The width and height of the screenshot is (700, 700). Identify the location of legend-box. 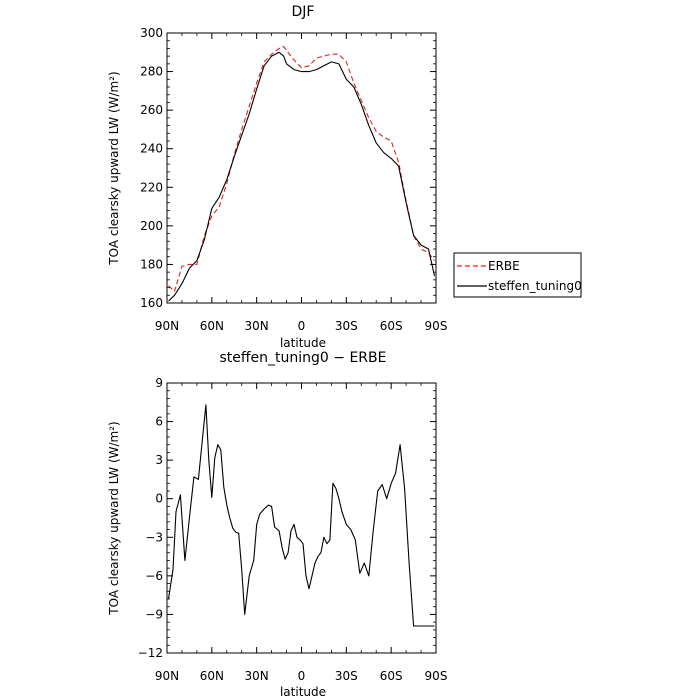
(517, 275).